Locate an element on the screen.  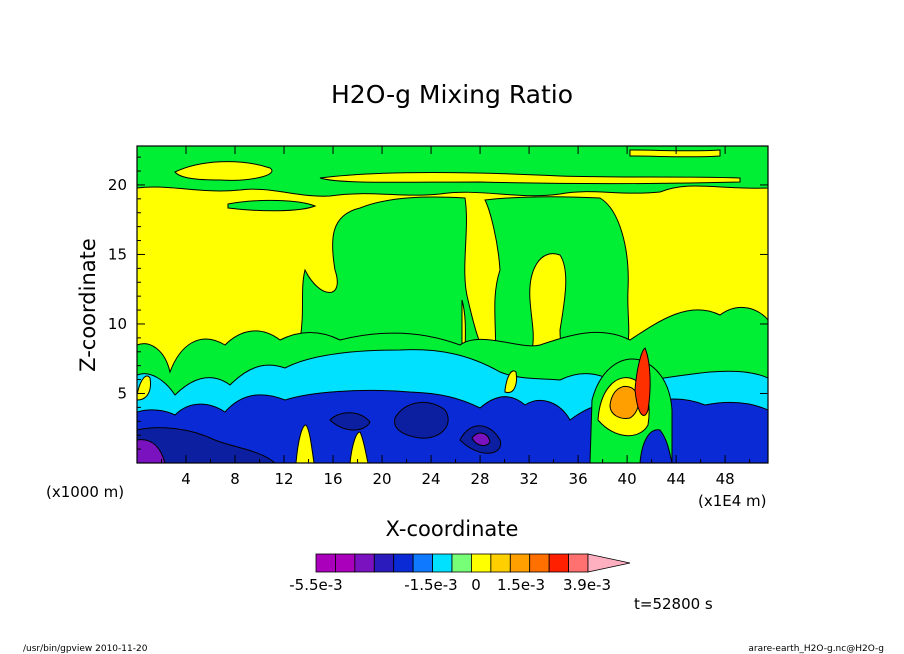
colorbar is located at coordinates (473, 563).